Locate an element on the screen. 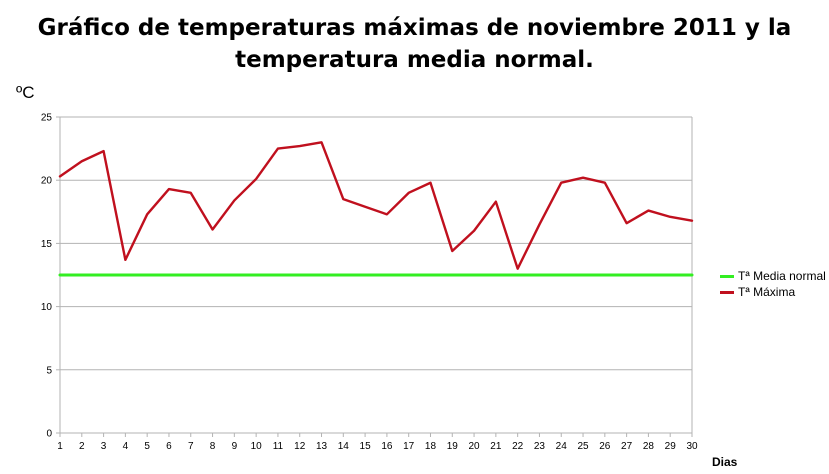 The image size is (829, 474). x-tick-label: 17 is located at coordinates (409, 446).